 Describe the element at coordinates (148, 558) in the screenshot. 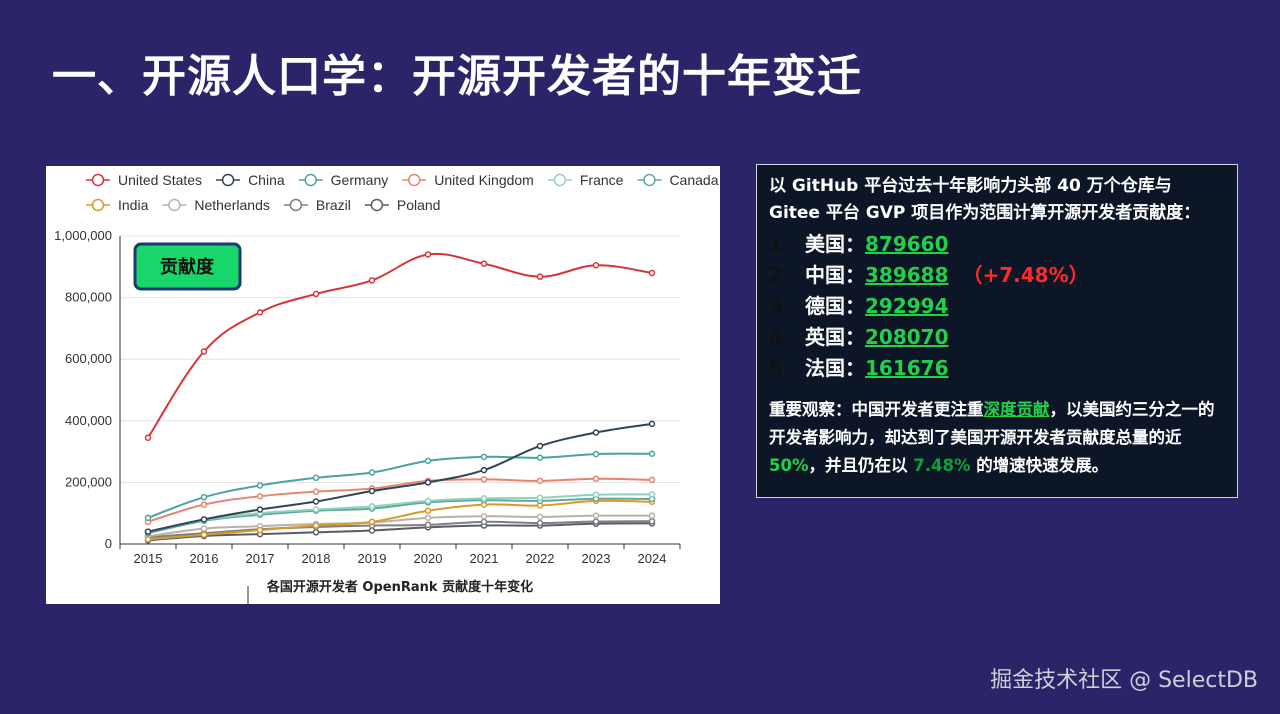

I see `x-tick-label: 2015` at that location.